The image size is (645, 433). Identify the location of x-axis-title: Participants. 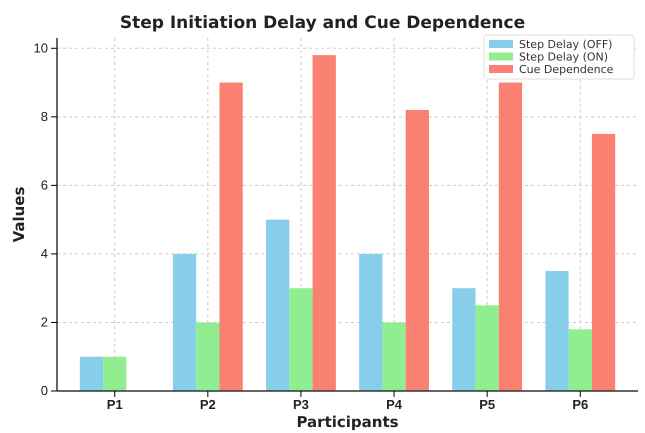
(347, 422).